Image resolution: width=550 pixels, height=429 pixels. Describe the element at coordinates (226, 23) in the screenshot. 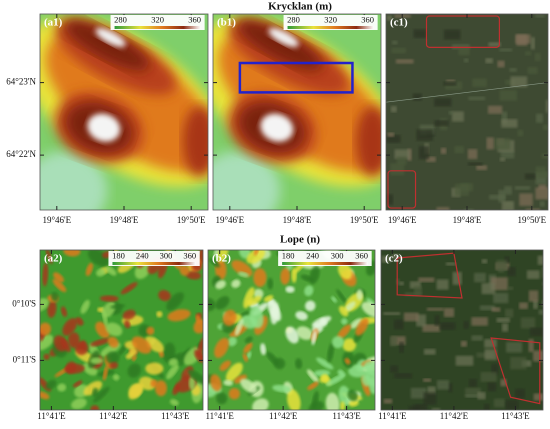

I see `panel-label: (b1)` at that location.